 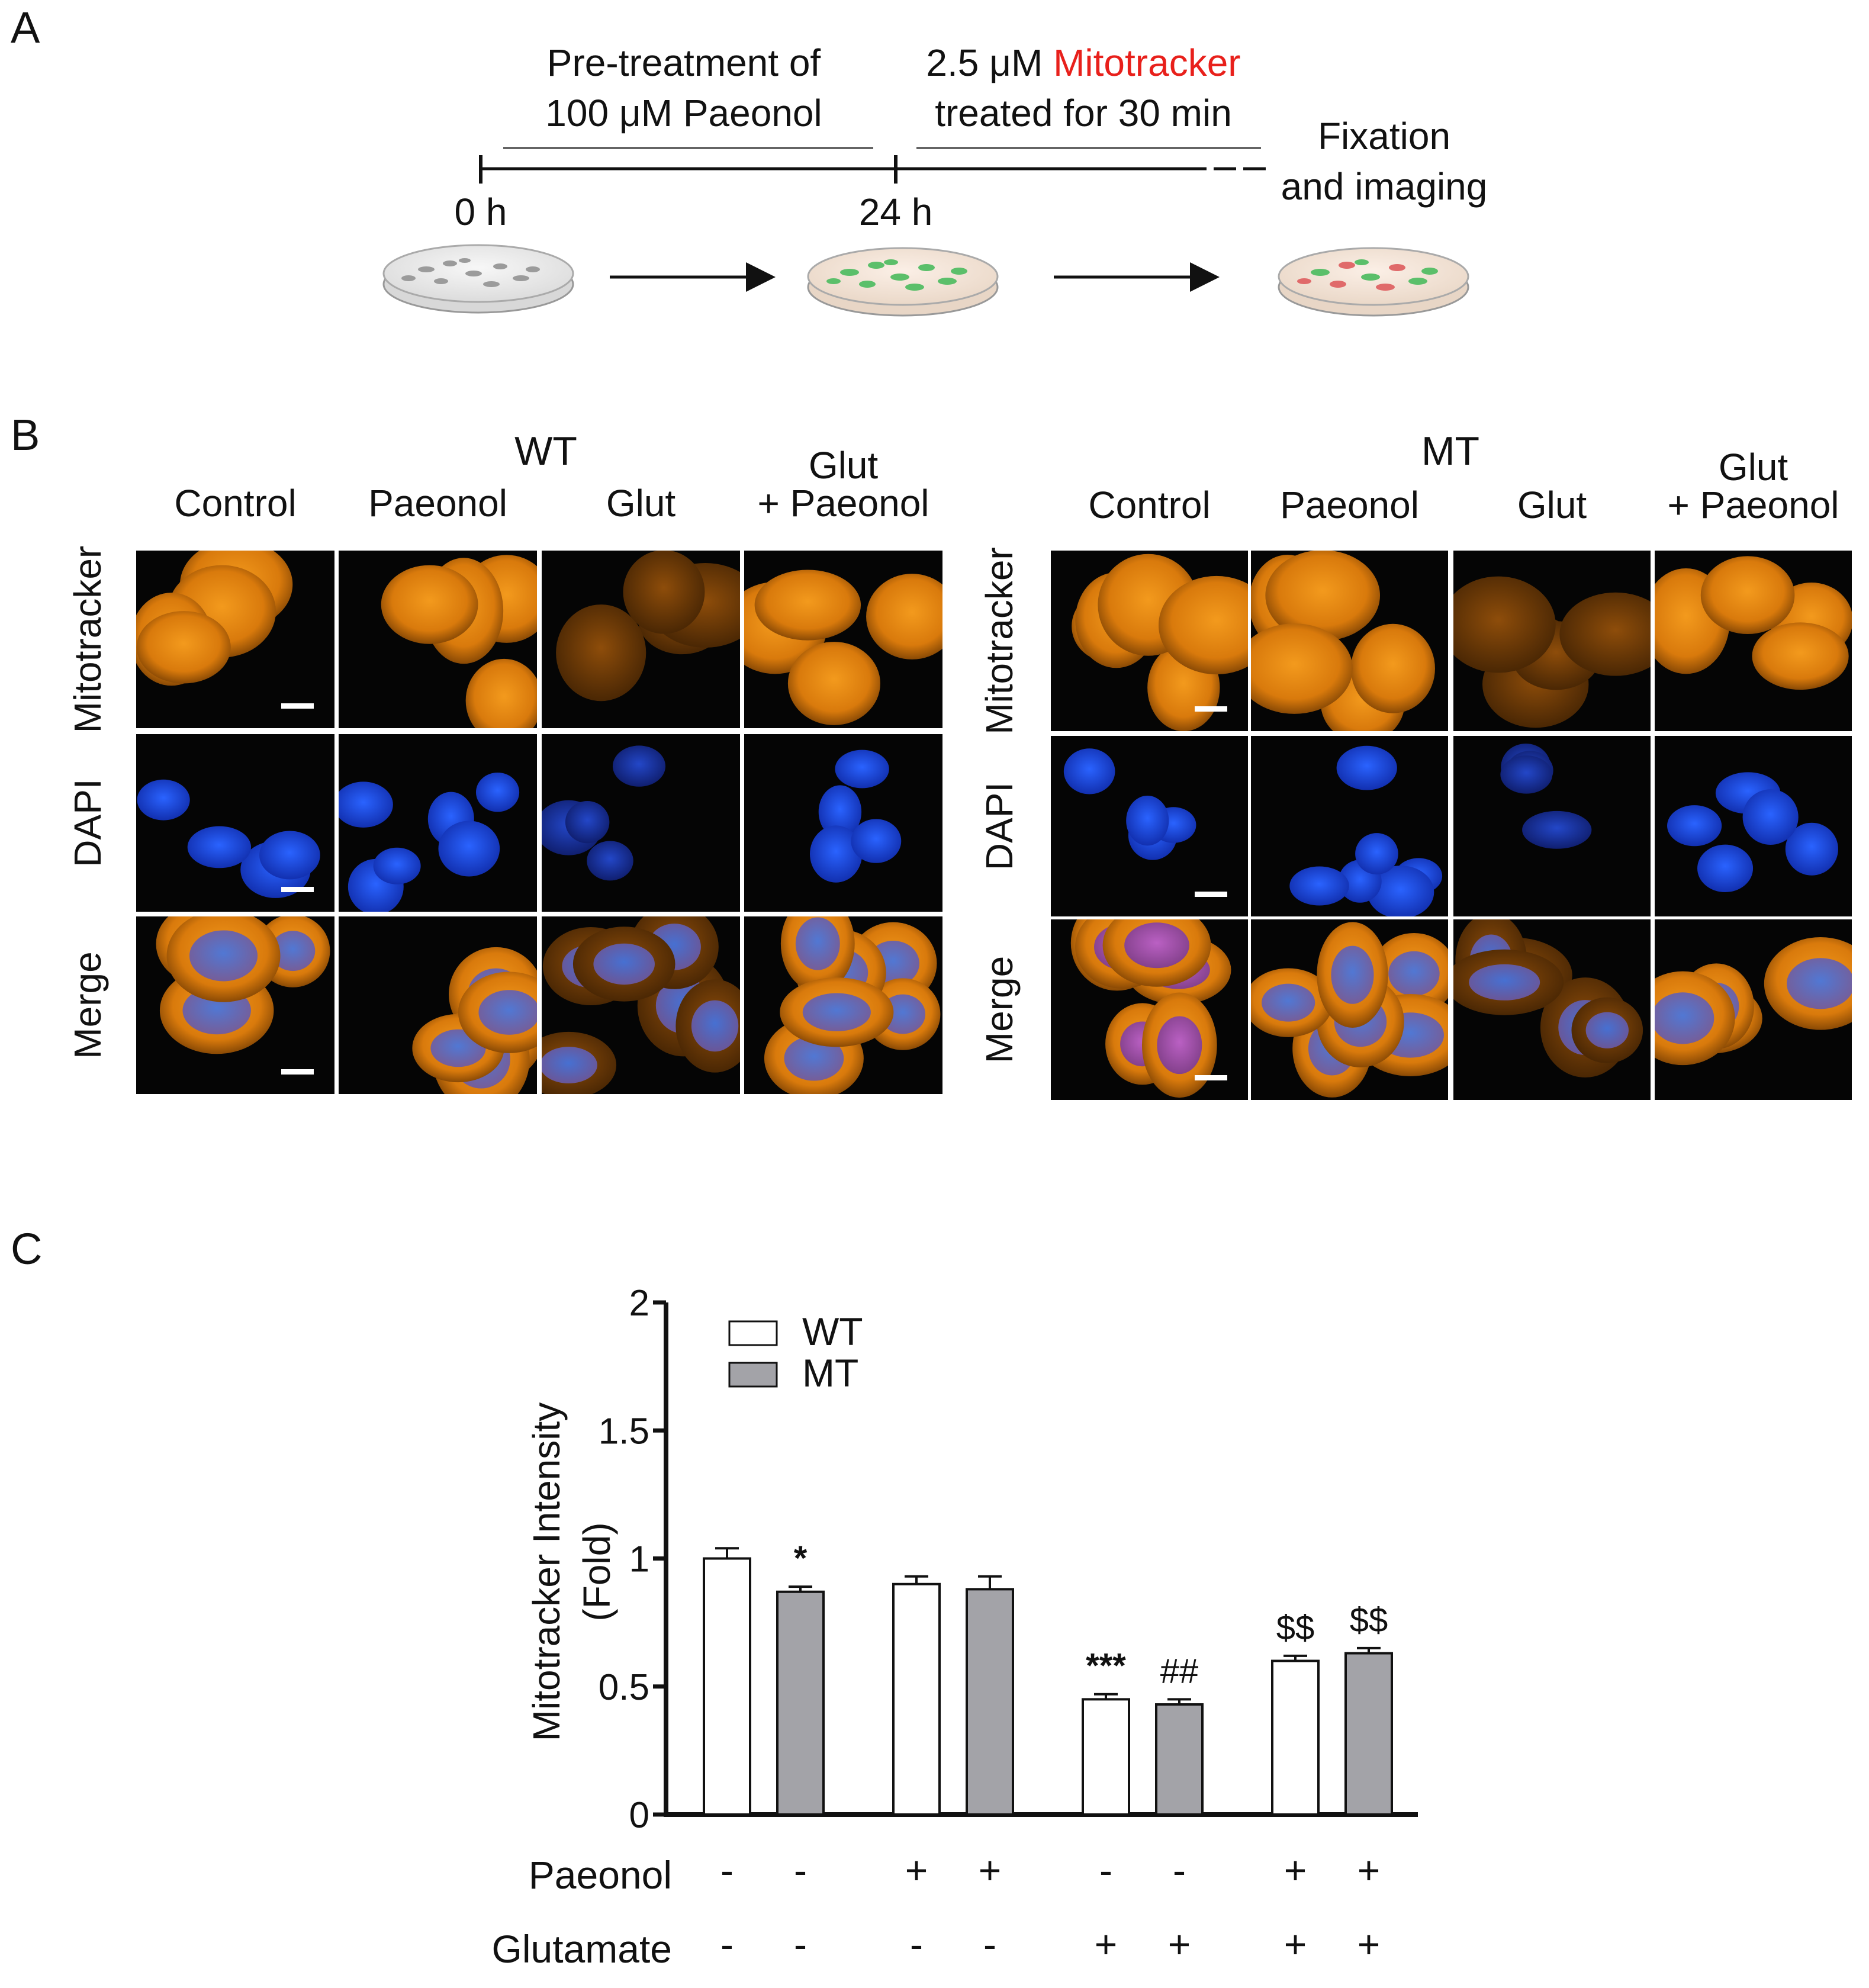 What do you see at coordinates (753, 1375) in the screenshot?
I see `legend-swatch-mt` at bounding box center [753, 1375].